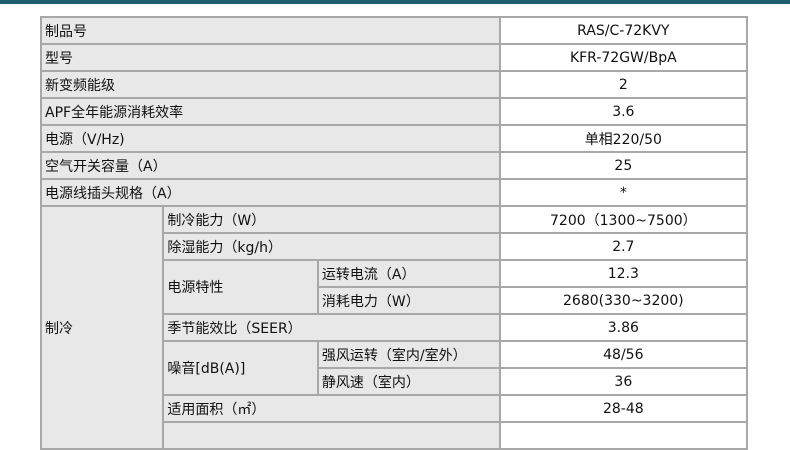 The image size is (790, 450). I want to click on row-value: RAS/C-72KVY, so click(623, 30).